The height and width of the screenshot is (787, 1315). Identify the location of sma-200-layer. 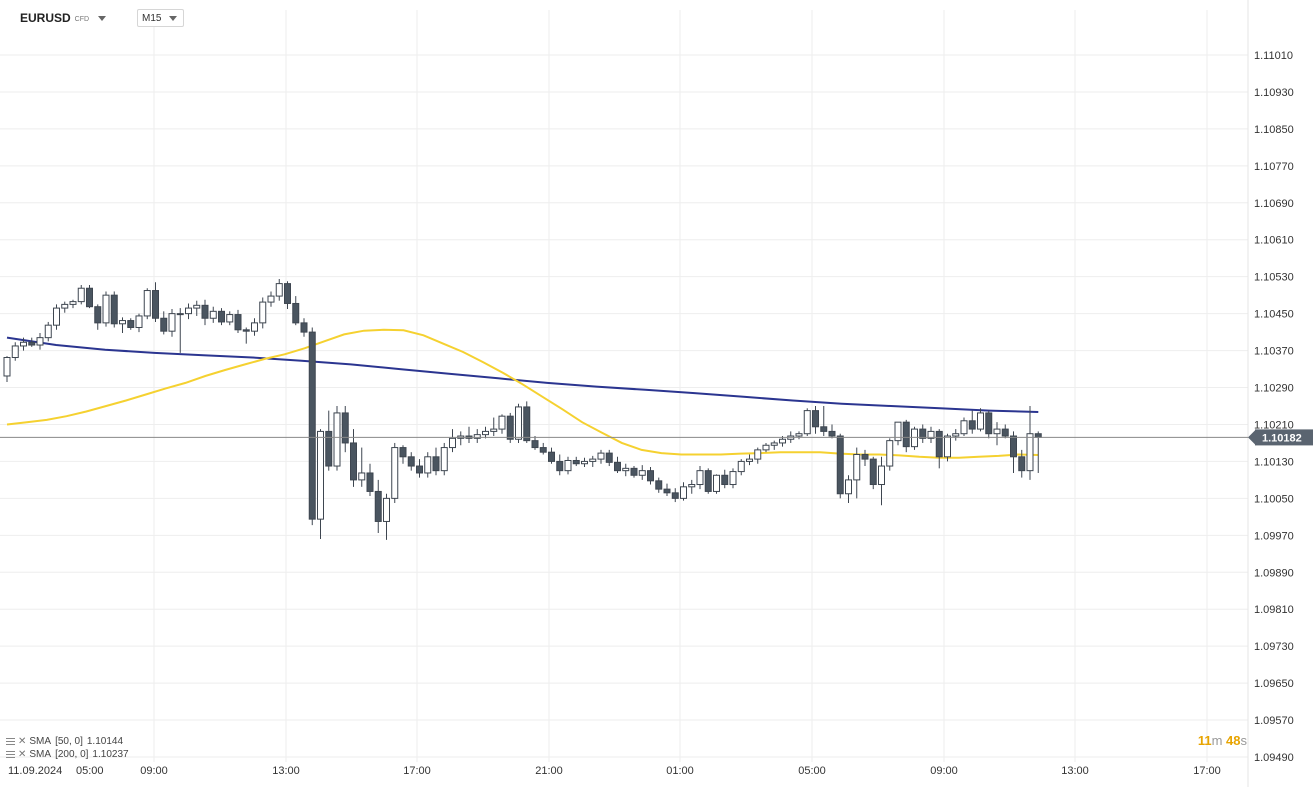
(522, 374).